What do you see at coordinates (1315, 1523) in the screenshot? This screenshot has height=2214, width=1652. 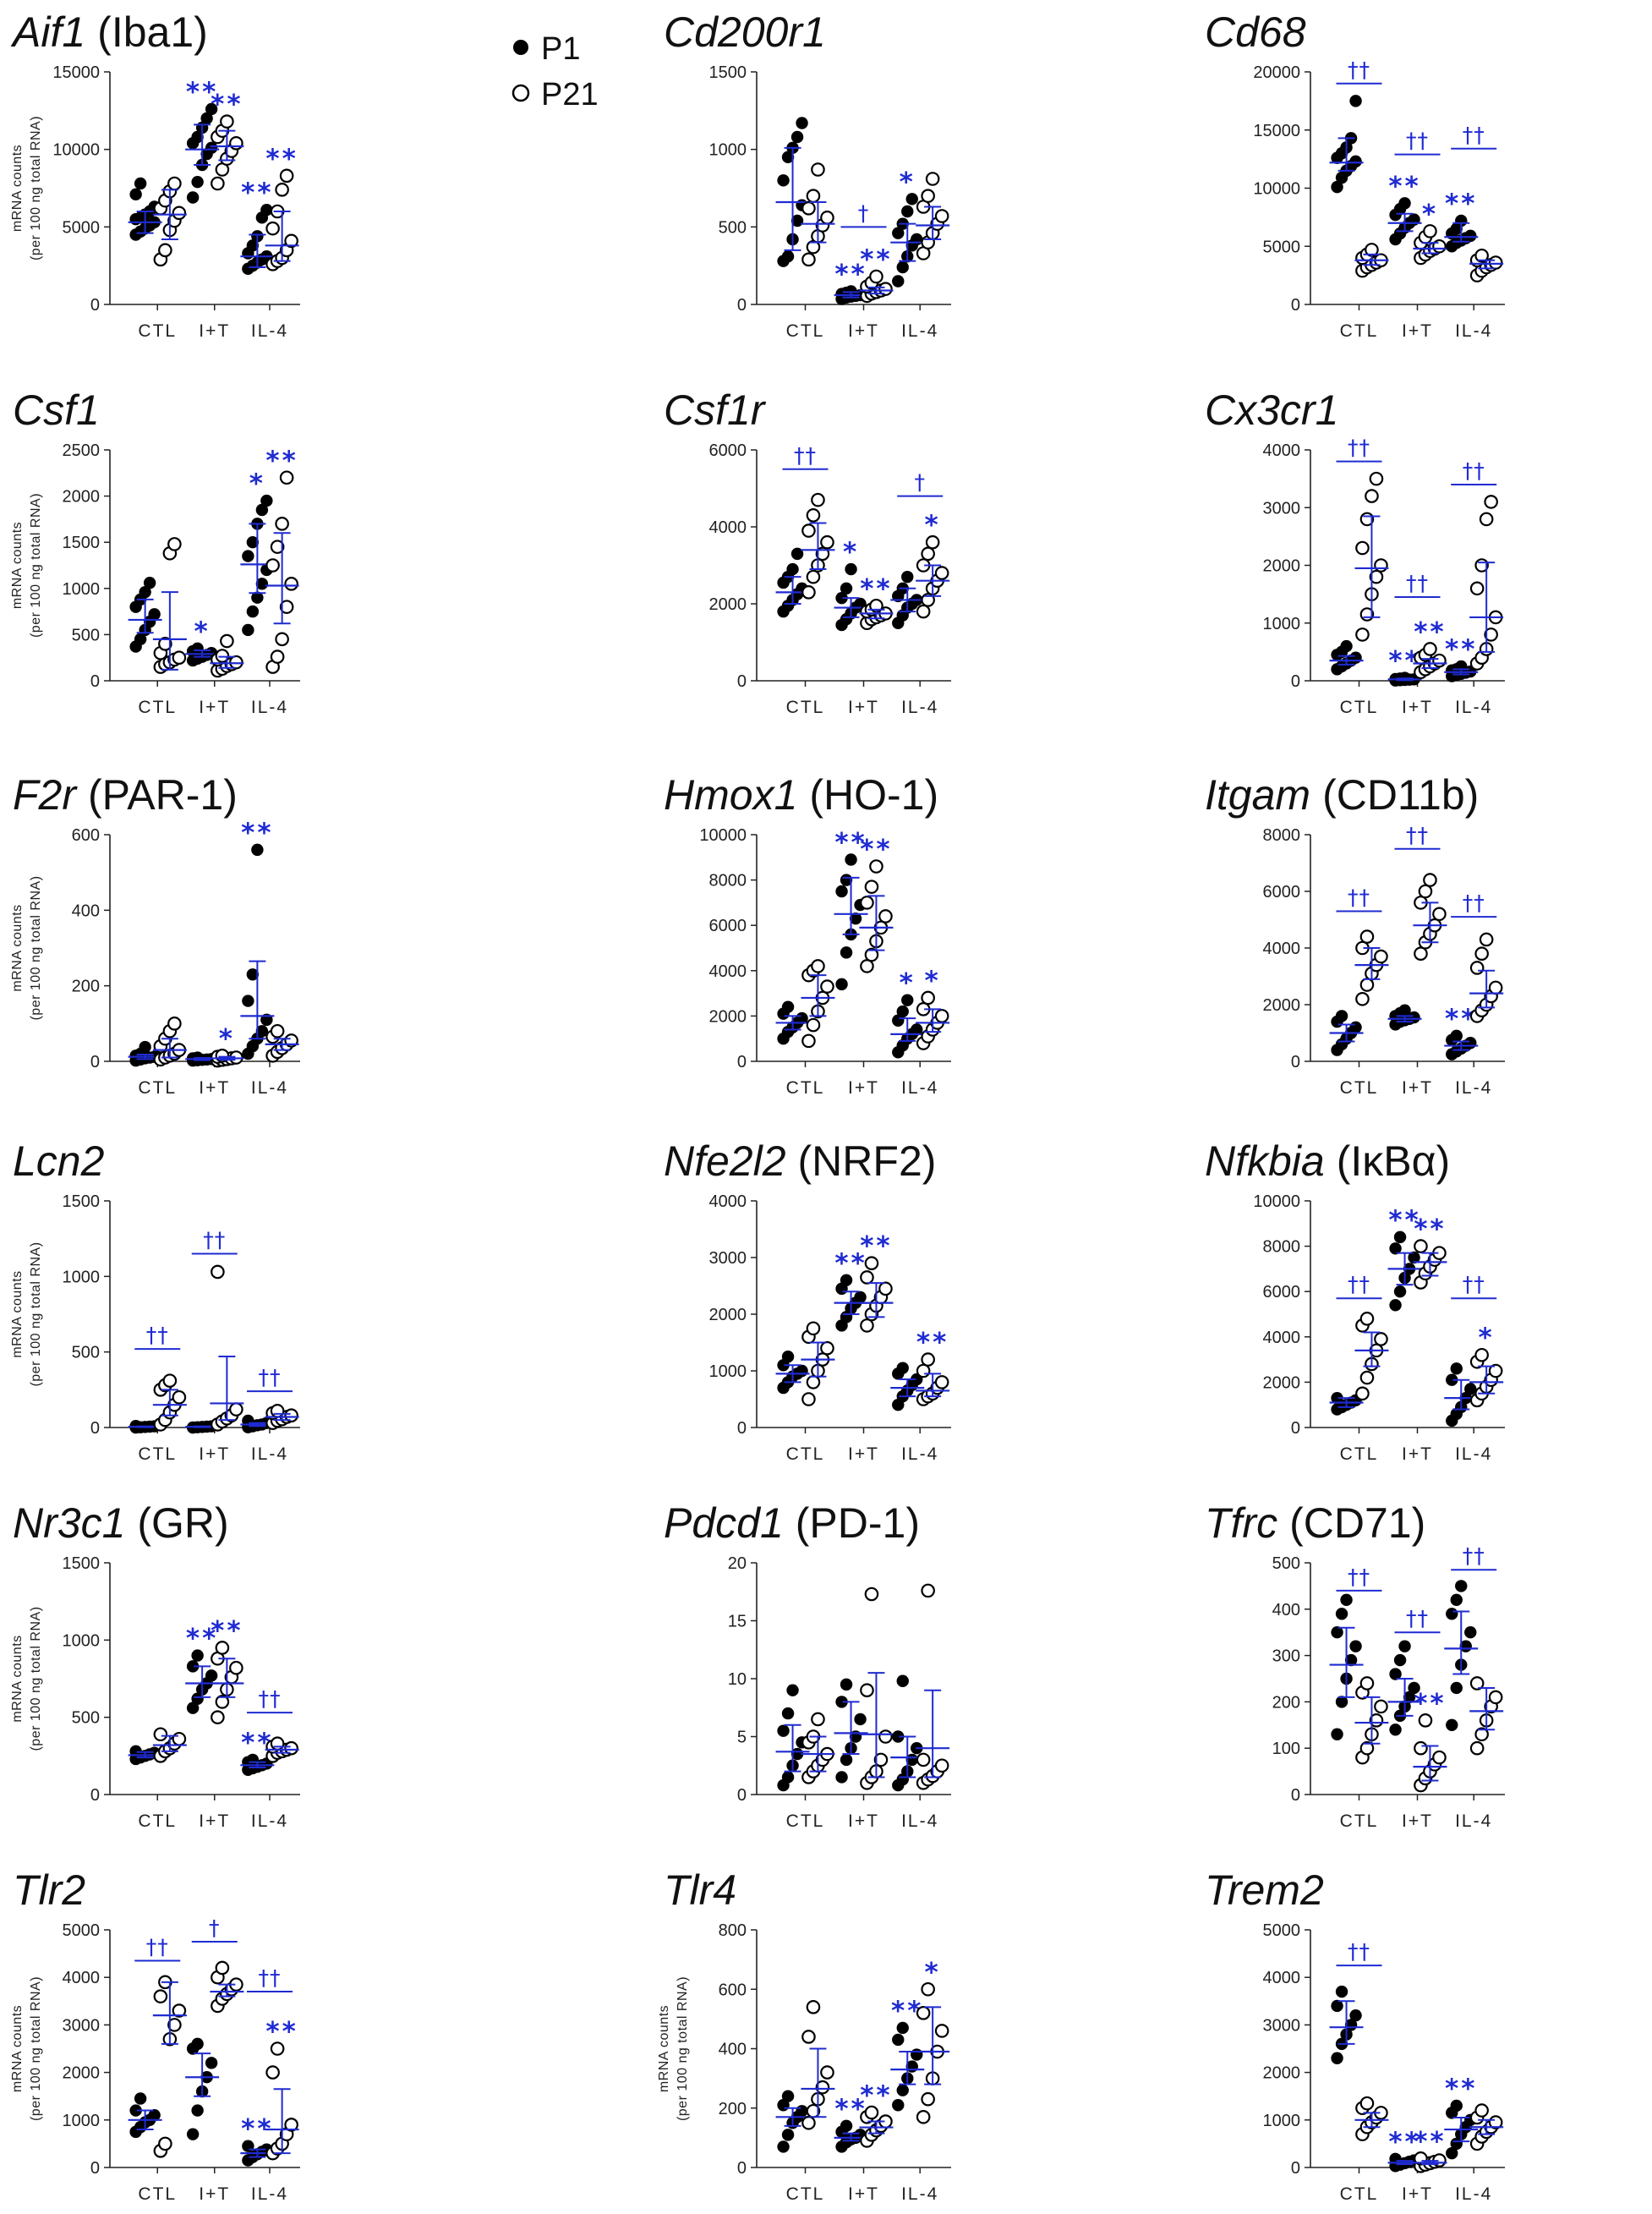 I see `panel-title: Tfrc (CD71)` at bounding box center [1315, 1523].